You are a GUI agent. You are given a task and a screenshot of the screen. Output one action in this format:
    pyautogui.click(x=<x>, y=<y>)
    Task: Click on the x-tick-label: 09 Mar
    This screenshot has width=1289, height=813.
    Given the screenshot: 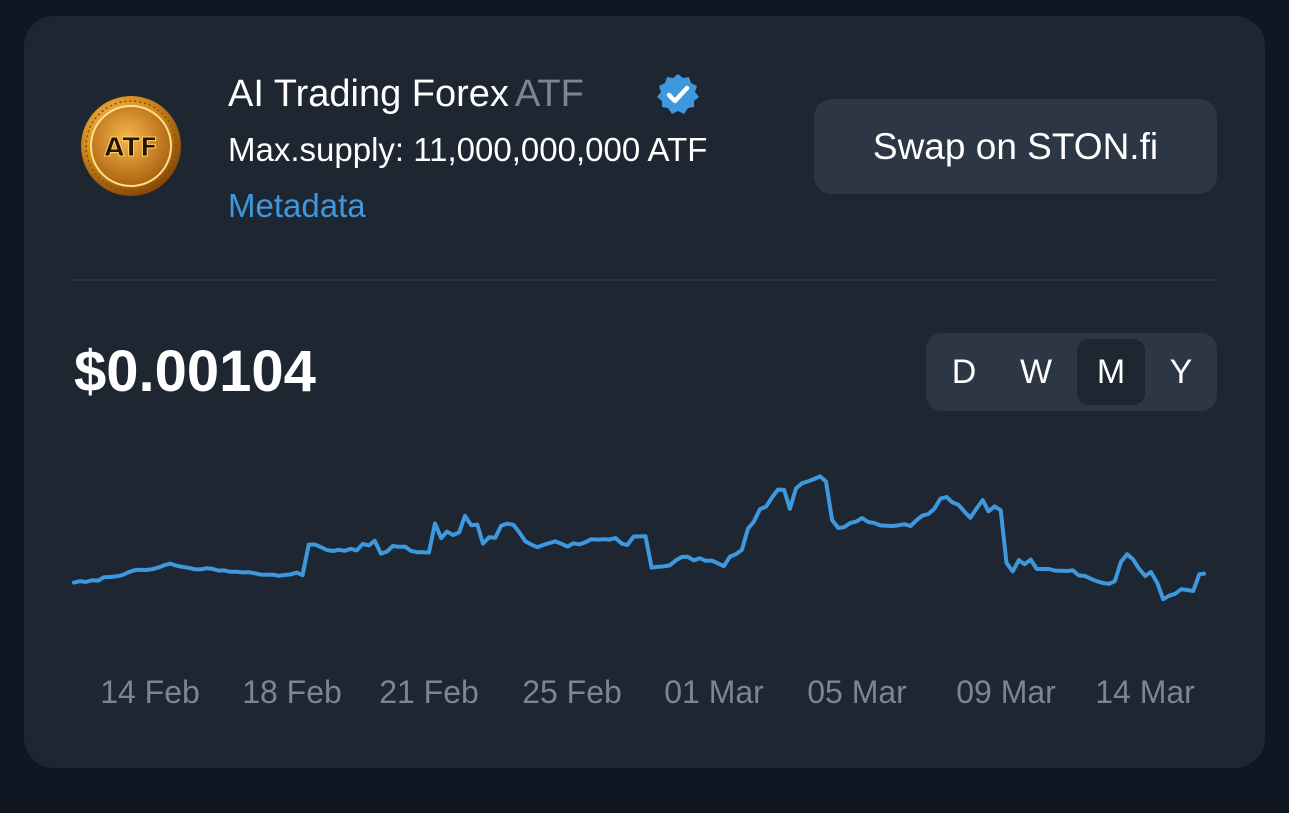 What is the action you would take?
    pyautogui.click(x=1006, y=692)
    